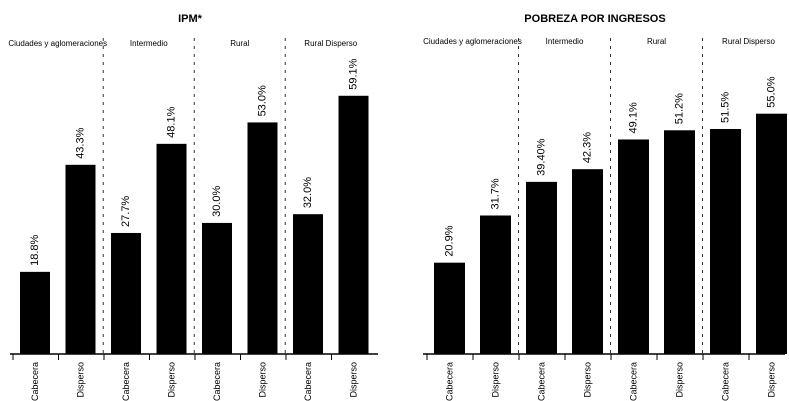 The height and width of the screenshot is (401, 789). Describe the element at coordinates (217, 201) in the screenshot. I see `value-label: 30.0%` at that location.